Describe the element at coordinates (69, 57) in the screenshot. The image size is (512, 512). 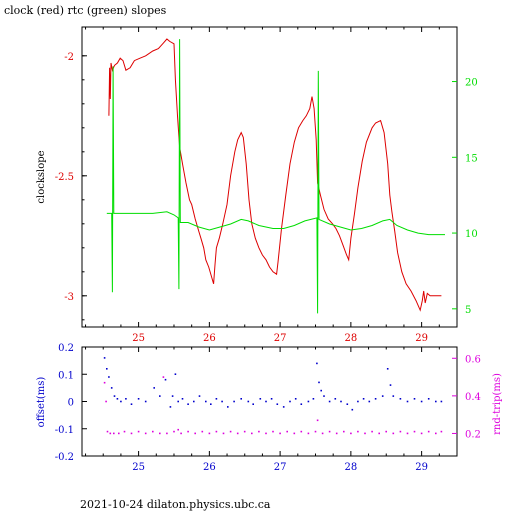
I see `slopes-y-tick-label: -2` at that location.